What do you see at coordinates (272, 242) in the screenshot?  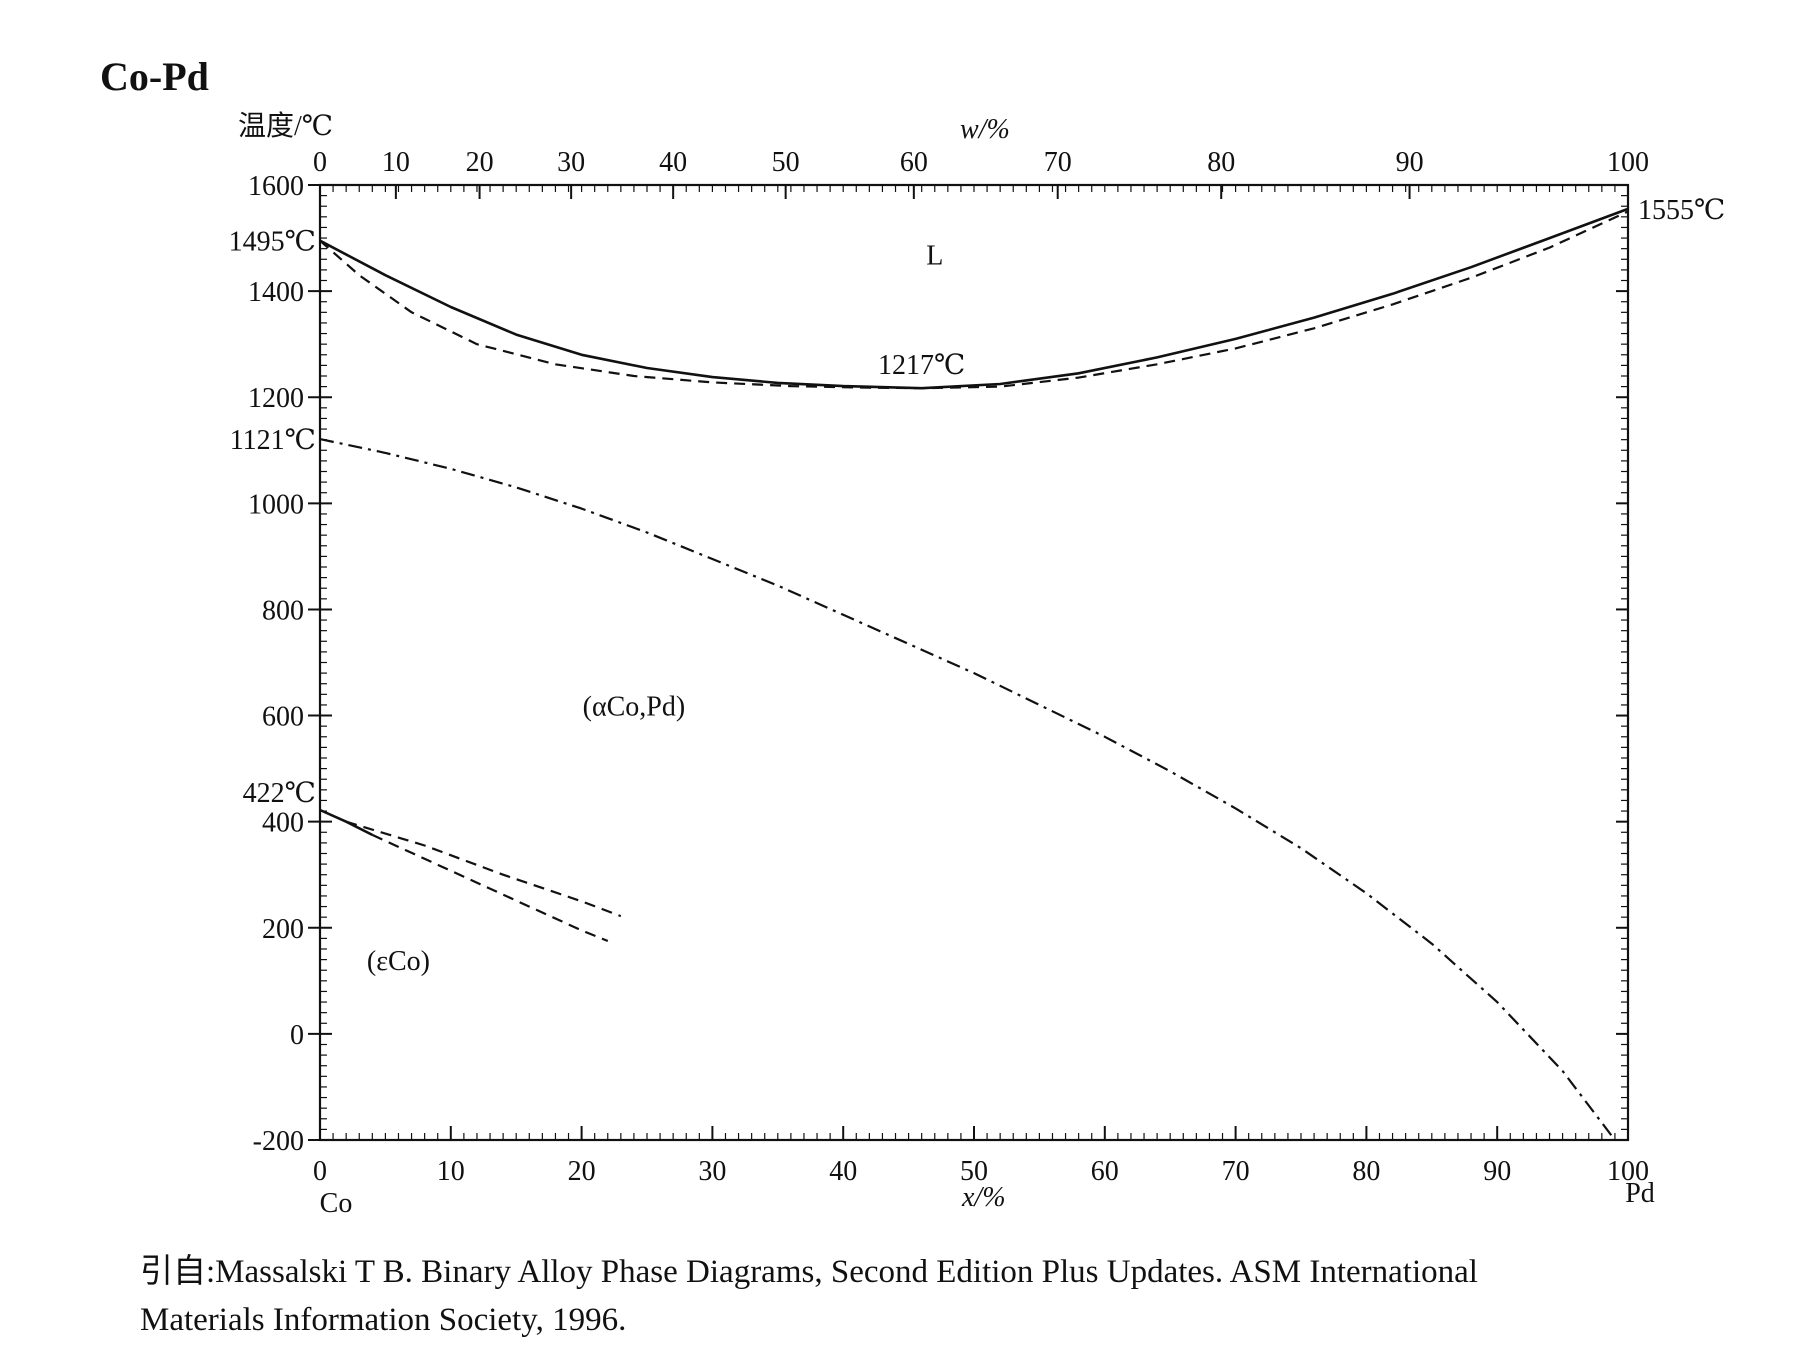 I see `temperature-annotation: 1495℃` at bounding box center [272, 242].